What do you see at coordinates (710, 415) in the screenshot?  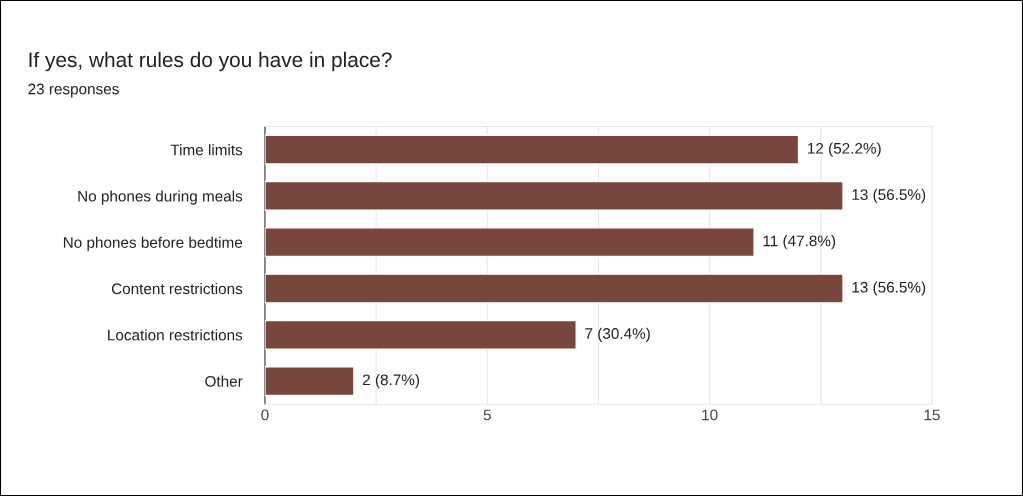 I see `x-tick-label: 10` at bounding box center [710, 415].